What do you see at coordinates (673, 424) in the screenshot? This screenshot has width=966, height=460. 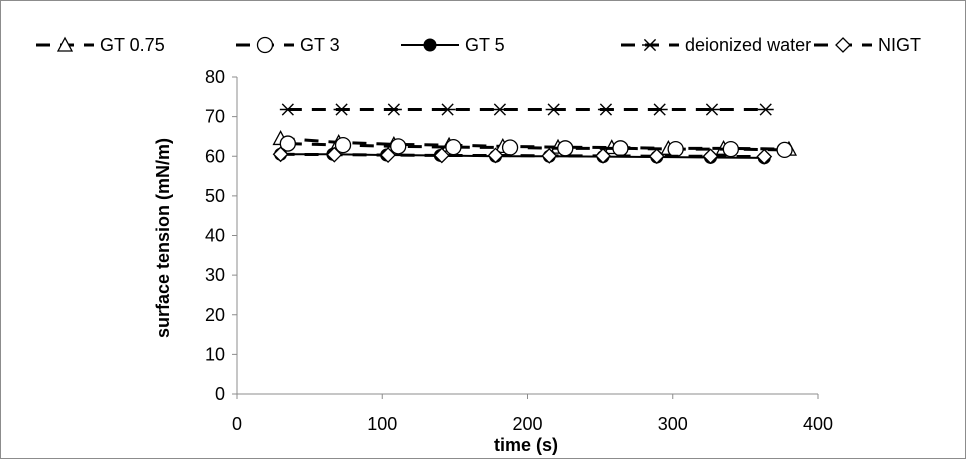 I see `x-tick-label: 300` at bounding box center [673, 424].